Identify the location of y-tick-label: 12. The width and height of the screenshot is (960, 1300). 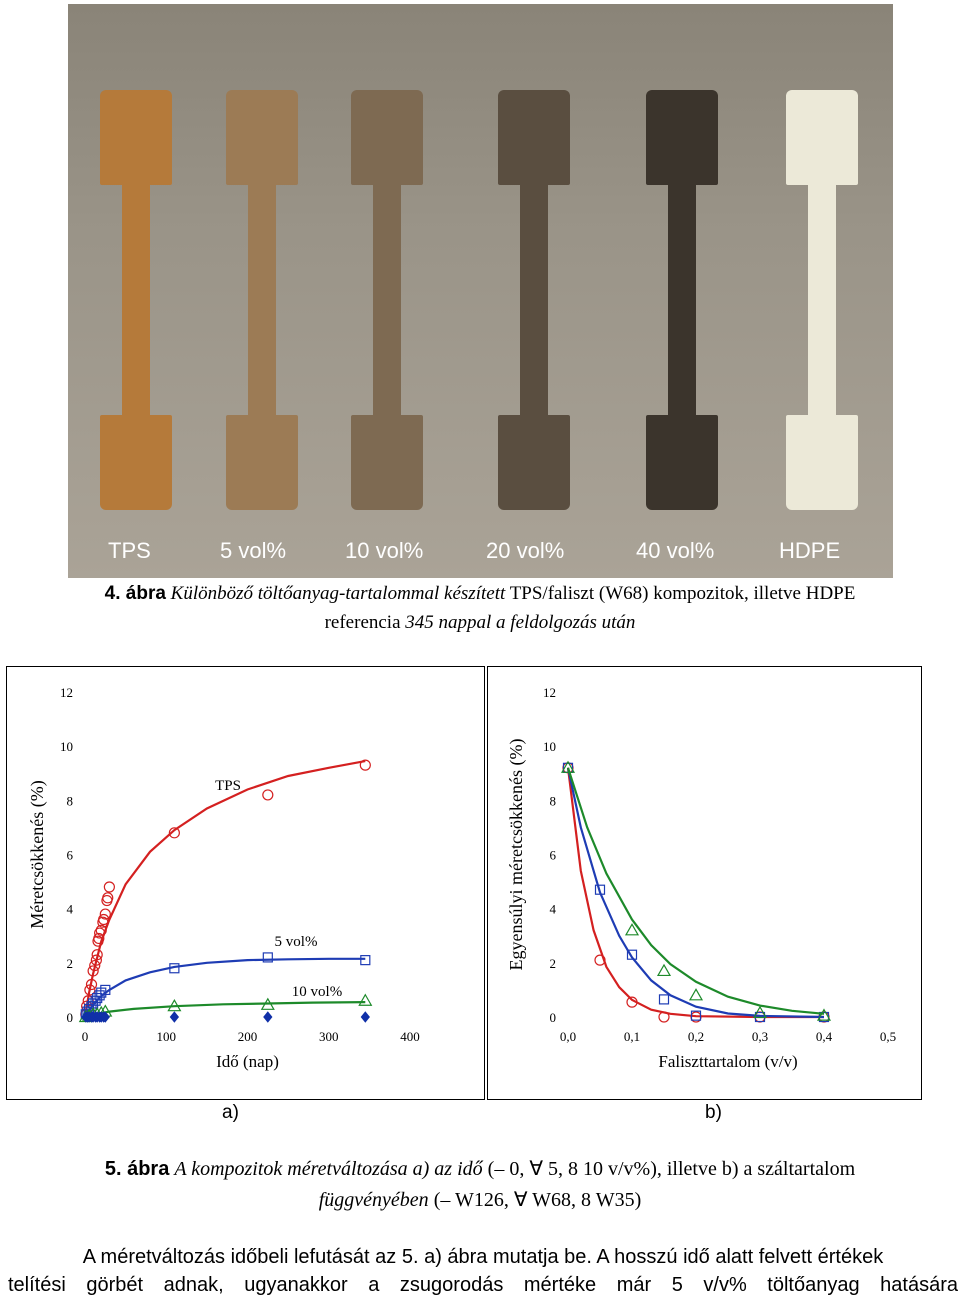
(549, 692).